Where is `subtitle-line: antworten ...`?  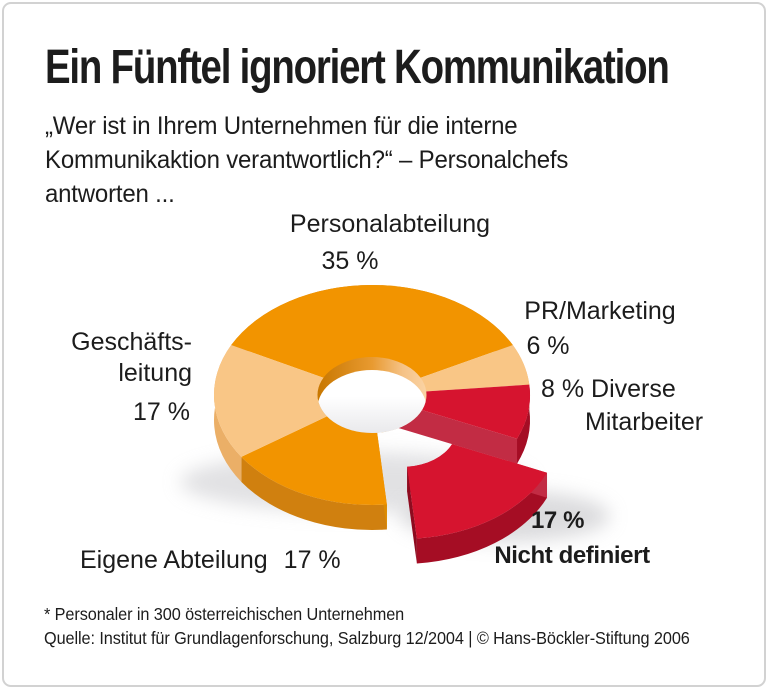
subtitle-line: antworten ... is located at coordinates (110, 194).